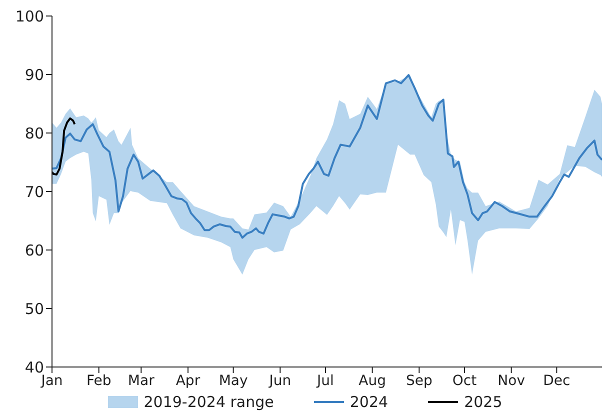 This screenshot has height=419, width=606. I want to click on legend-label: 2019-2024 range, so click(209, 402).